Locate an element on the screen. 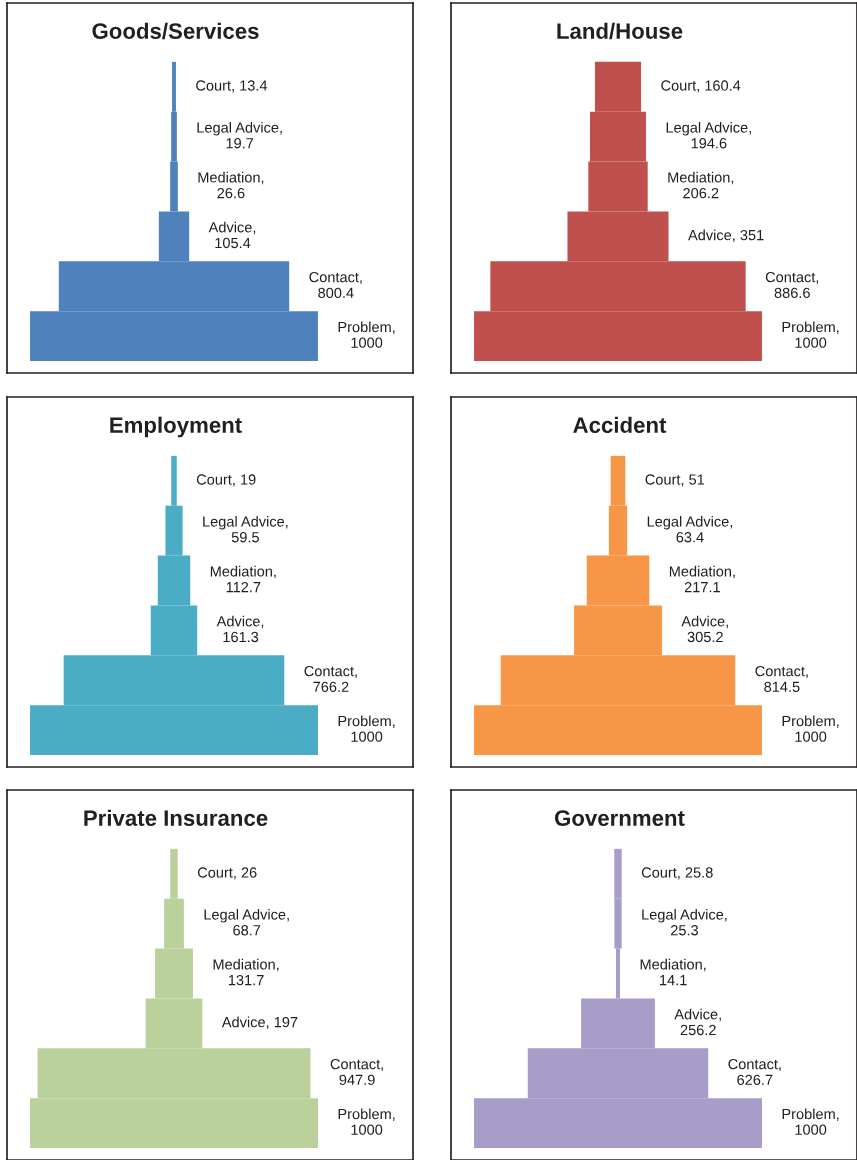  data-label: Mediation, 26.6 is located at coordinates (231, 185).